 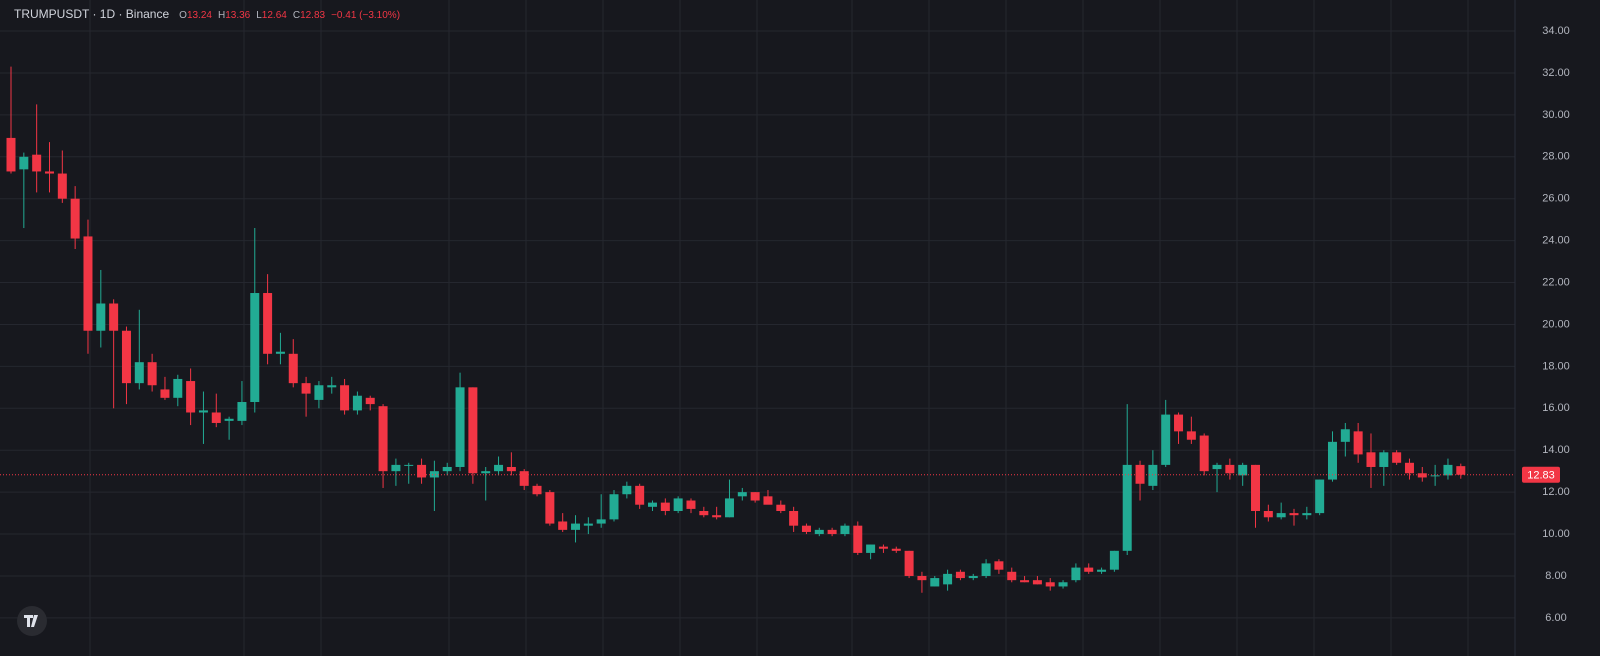 I want to click on y-tick-label: 22.00, so click(x=1556, y=282).